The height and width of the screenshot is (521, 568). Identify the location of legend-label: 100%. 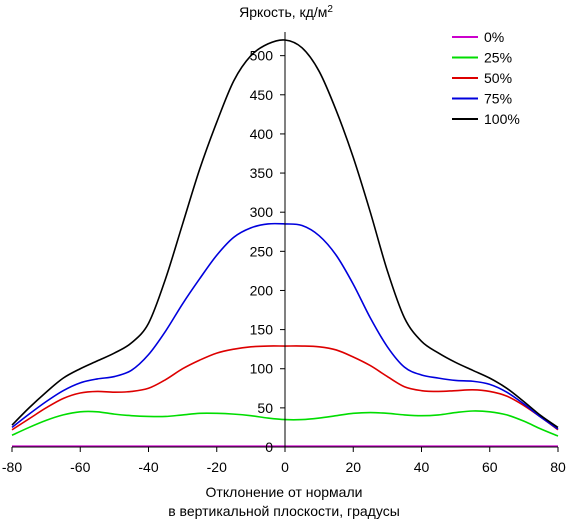
(502, 119).